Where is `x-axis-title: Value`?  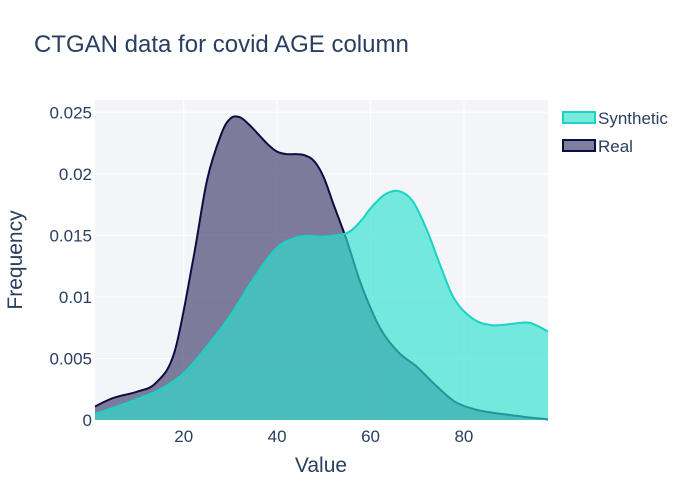 x-axis-title: Value is located at coordinates (321, 465).